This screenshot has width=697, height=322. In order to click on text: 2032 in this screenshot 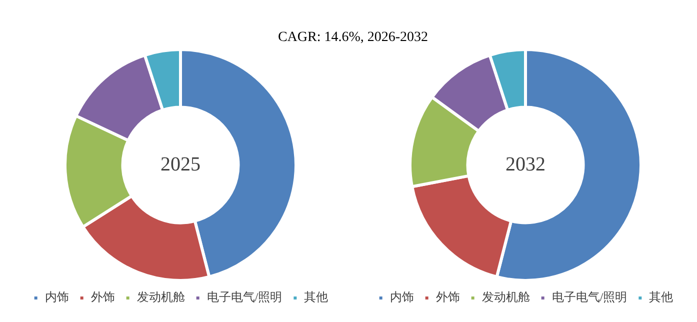, I will do `click(526, 164)`.